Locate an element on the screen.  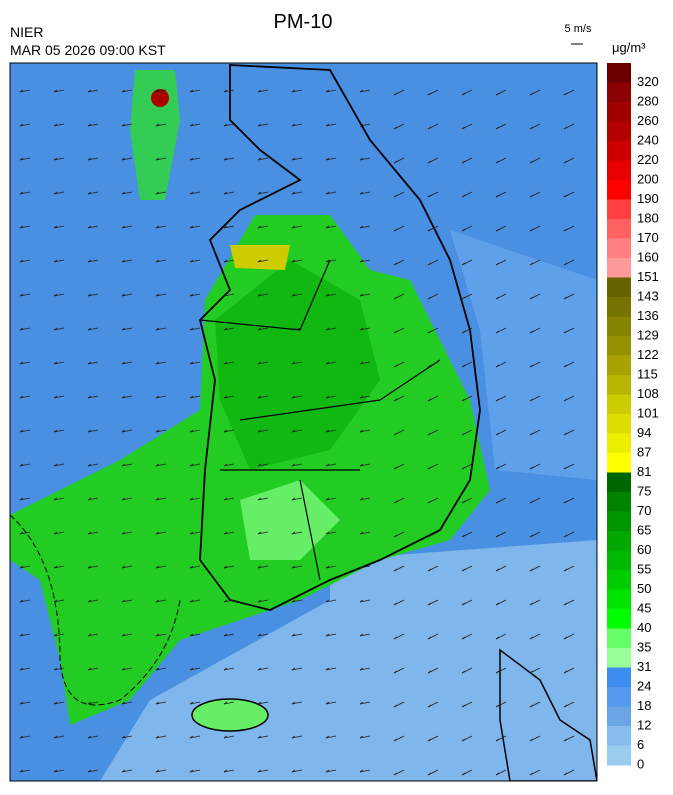
pm-light is located at coordinates (290, 520).